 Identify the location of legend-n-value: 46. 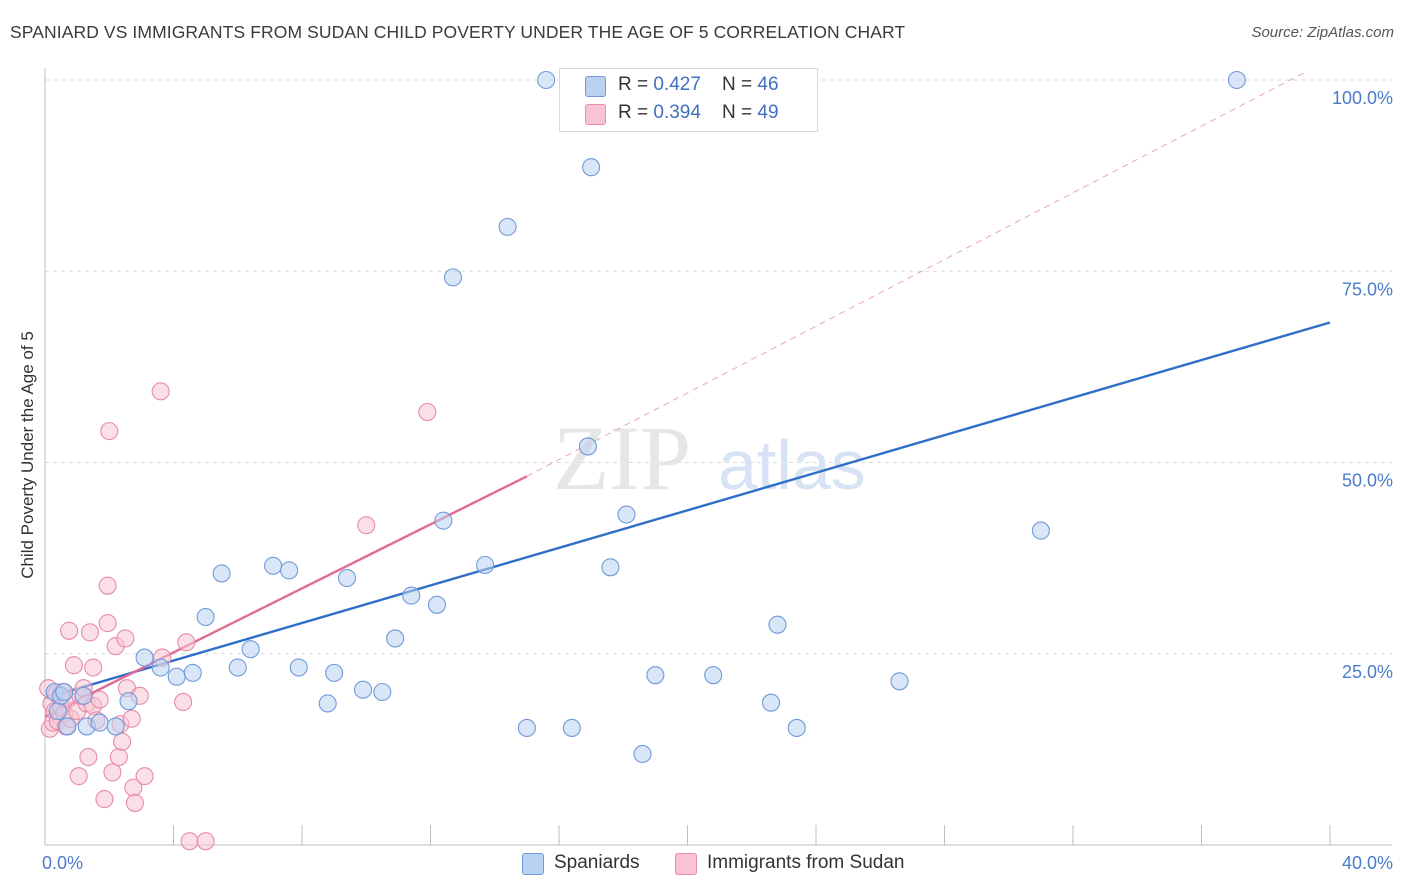
(768, 84).